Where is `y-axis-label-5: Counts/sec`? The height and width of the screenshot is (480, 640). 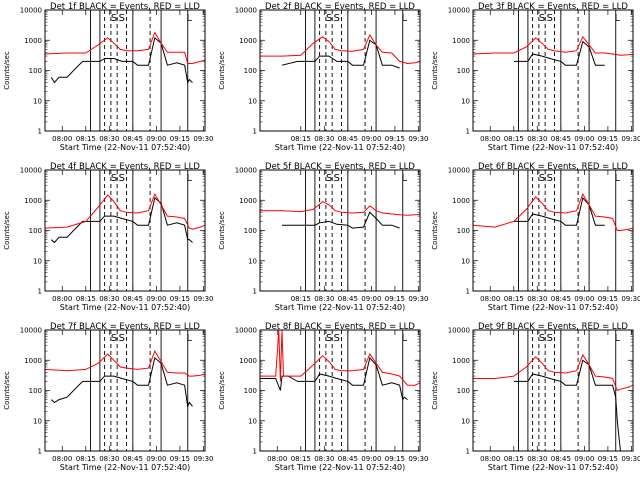
y-axis-label-5: Counts/sec is located at coordinates (222, 230).